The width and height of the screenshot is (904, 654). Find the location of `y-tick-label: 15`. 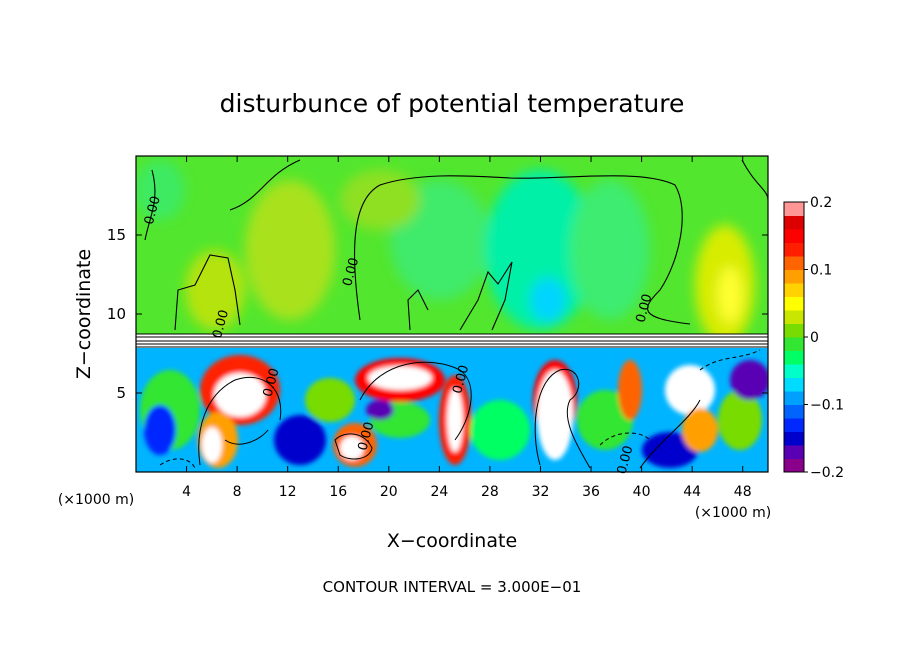

y-tick-label: 15 is located at coordinates (116, 235).